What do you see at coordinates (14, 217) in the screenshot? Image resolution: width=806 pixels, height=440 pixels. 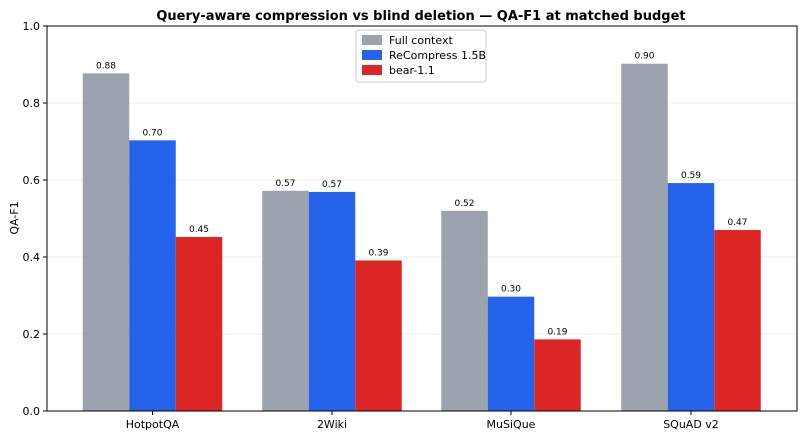 I see `y-axis-label: QA-F1` at bounding box center [14, 217].